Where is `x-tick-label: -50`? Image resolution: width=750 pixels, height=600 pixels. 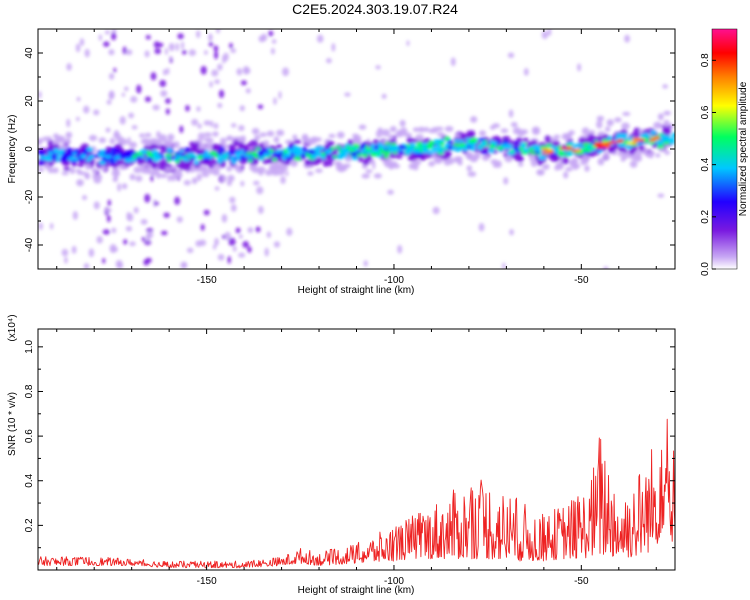 x-tick-label: -50 is located at coordinates (581, 280).